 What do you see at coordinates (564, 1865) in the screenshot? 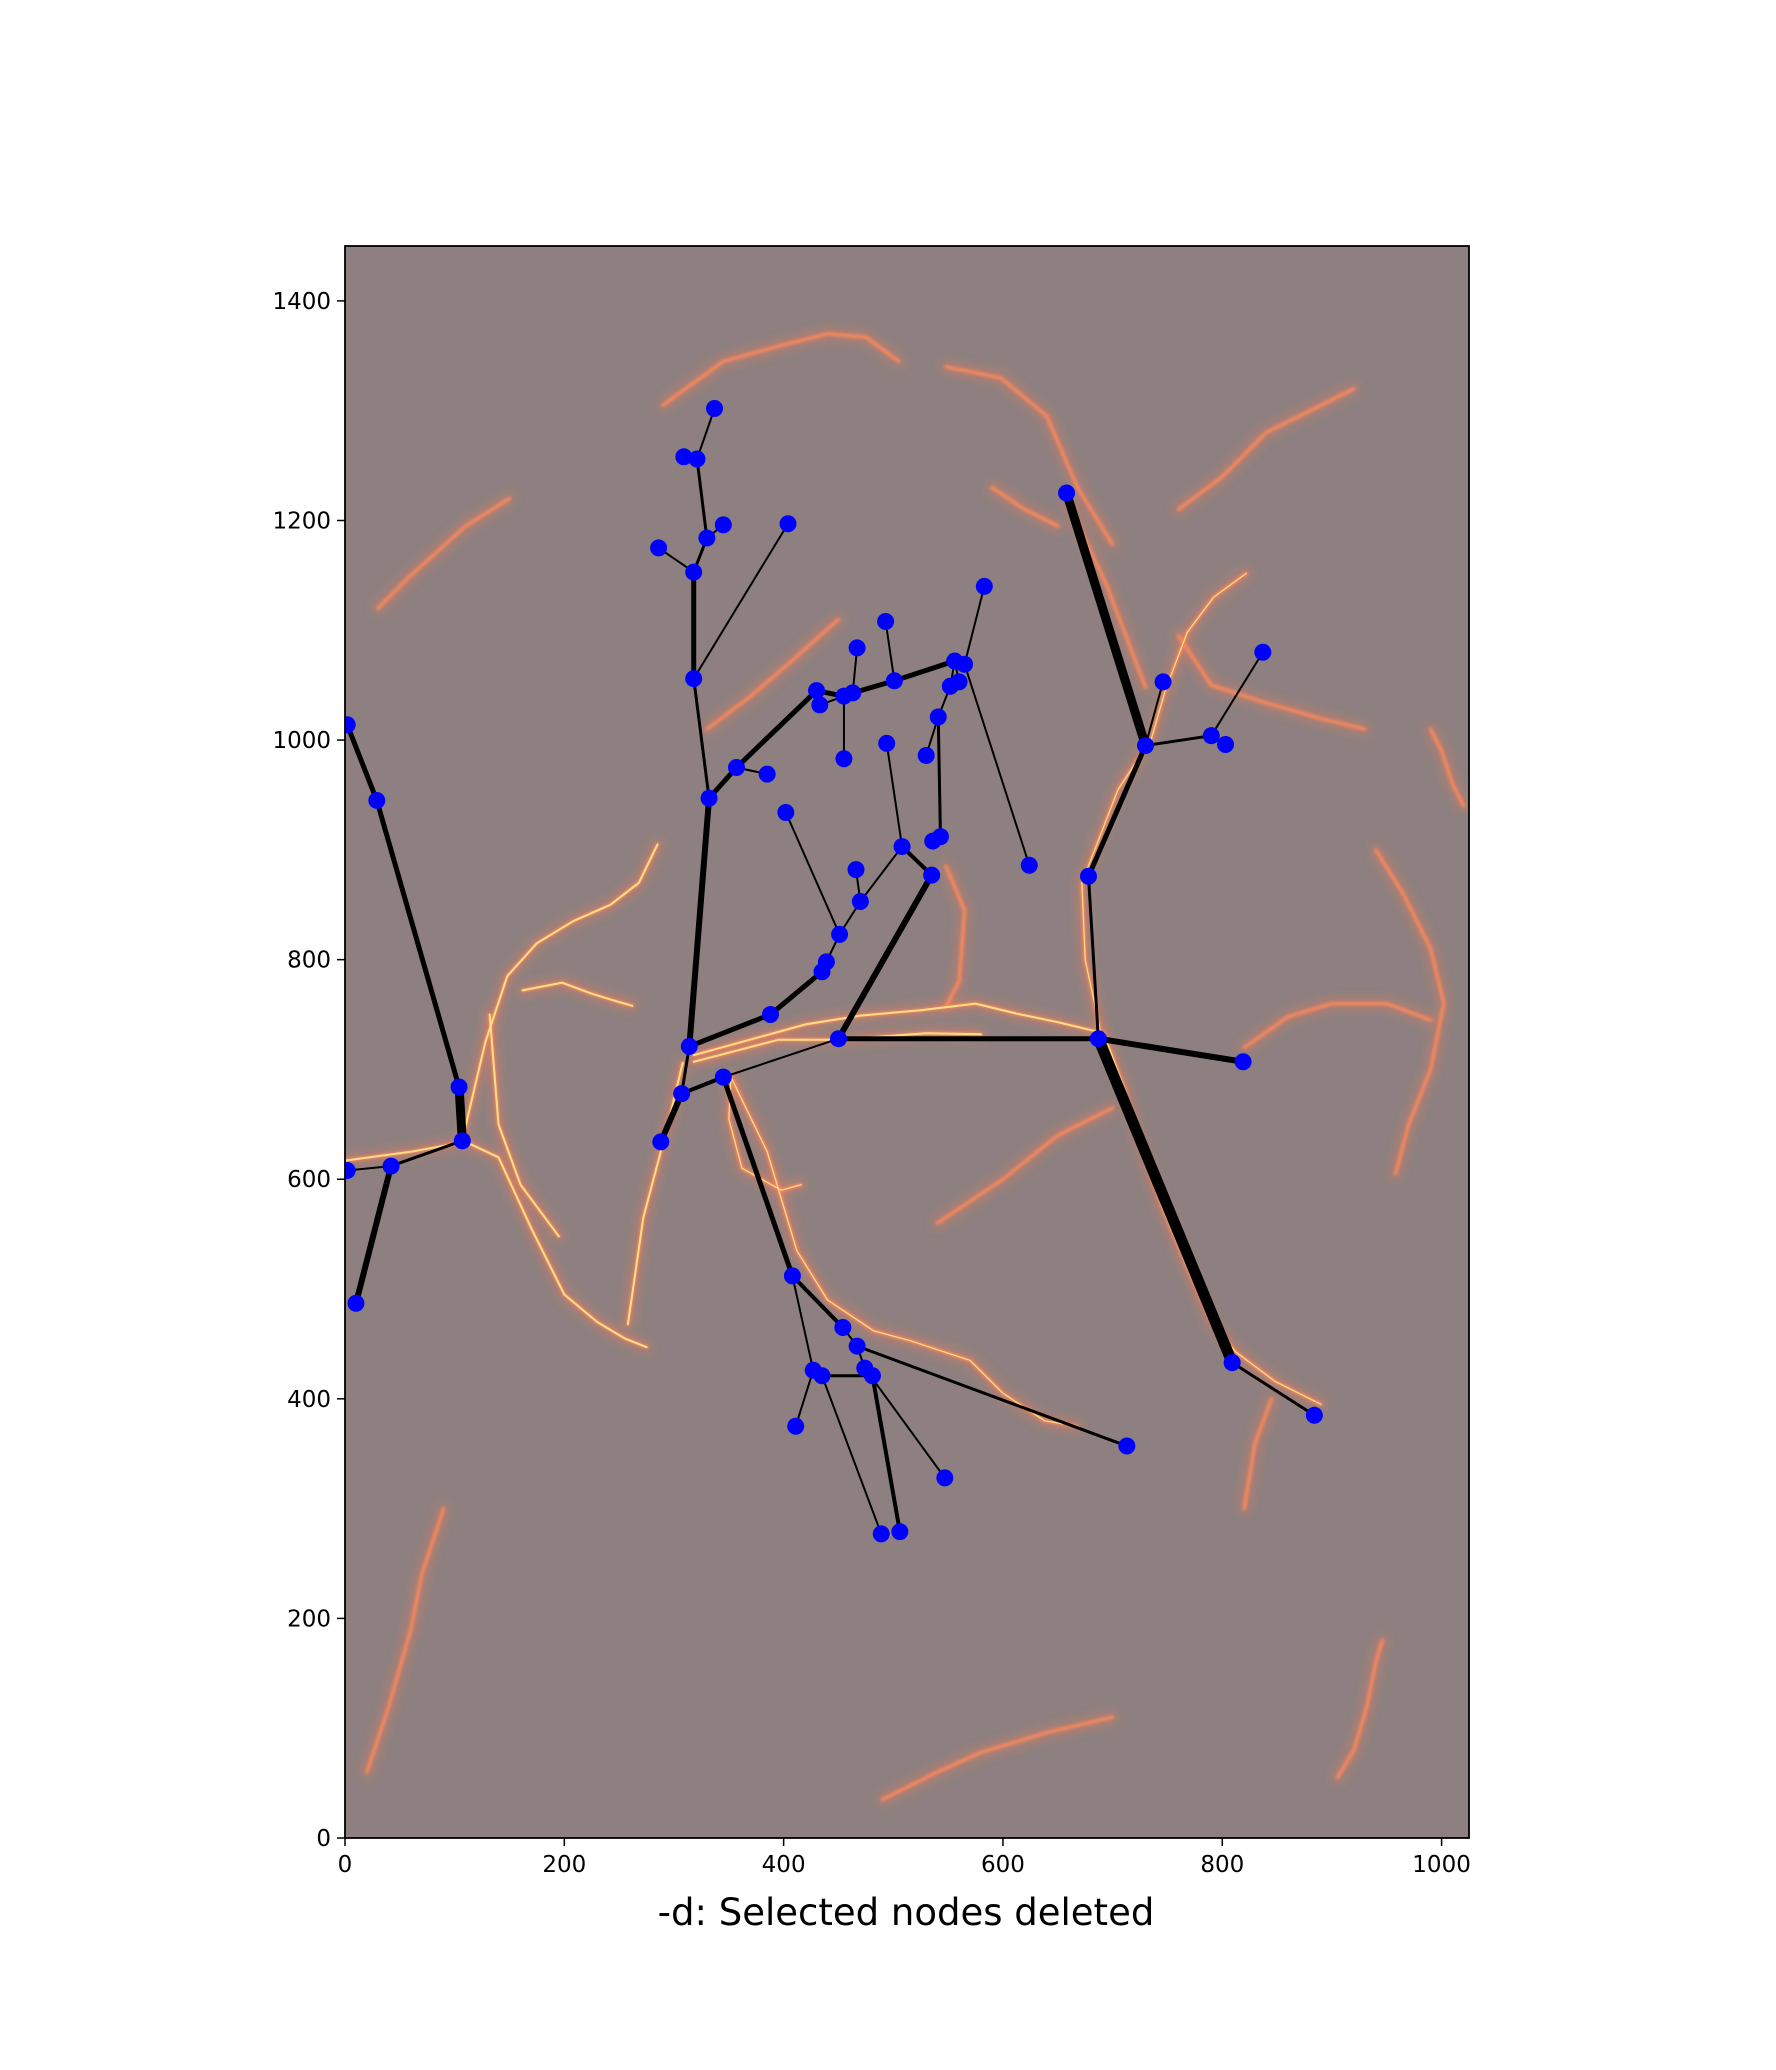
I see `x-tick-label: 200` at bounding box center [564, 1865].